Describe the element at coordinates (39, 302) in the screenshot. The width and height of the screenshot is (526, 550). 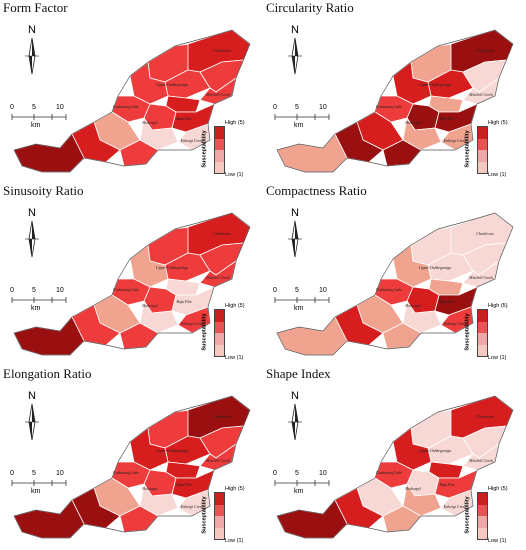
I see `scale-bar: 0 5 10 km` at that location.